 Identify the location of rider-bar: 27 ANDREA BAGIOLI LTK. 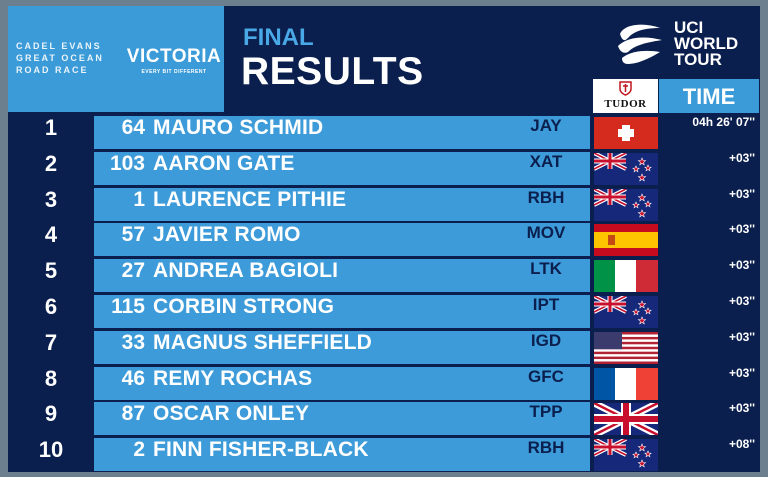
(342, 276).